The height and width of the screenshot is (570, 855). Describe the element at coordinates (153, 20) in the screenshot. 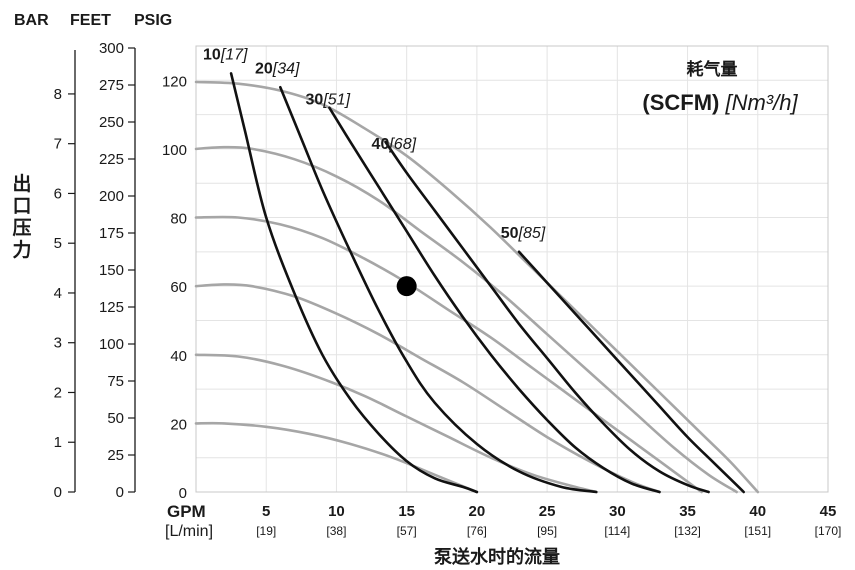

I see `unit-header-psig: PSIG` at that location.